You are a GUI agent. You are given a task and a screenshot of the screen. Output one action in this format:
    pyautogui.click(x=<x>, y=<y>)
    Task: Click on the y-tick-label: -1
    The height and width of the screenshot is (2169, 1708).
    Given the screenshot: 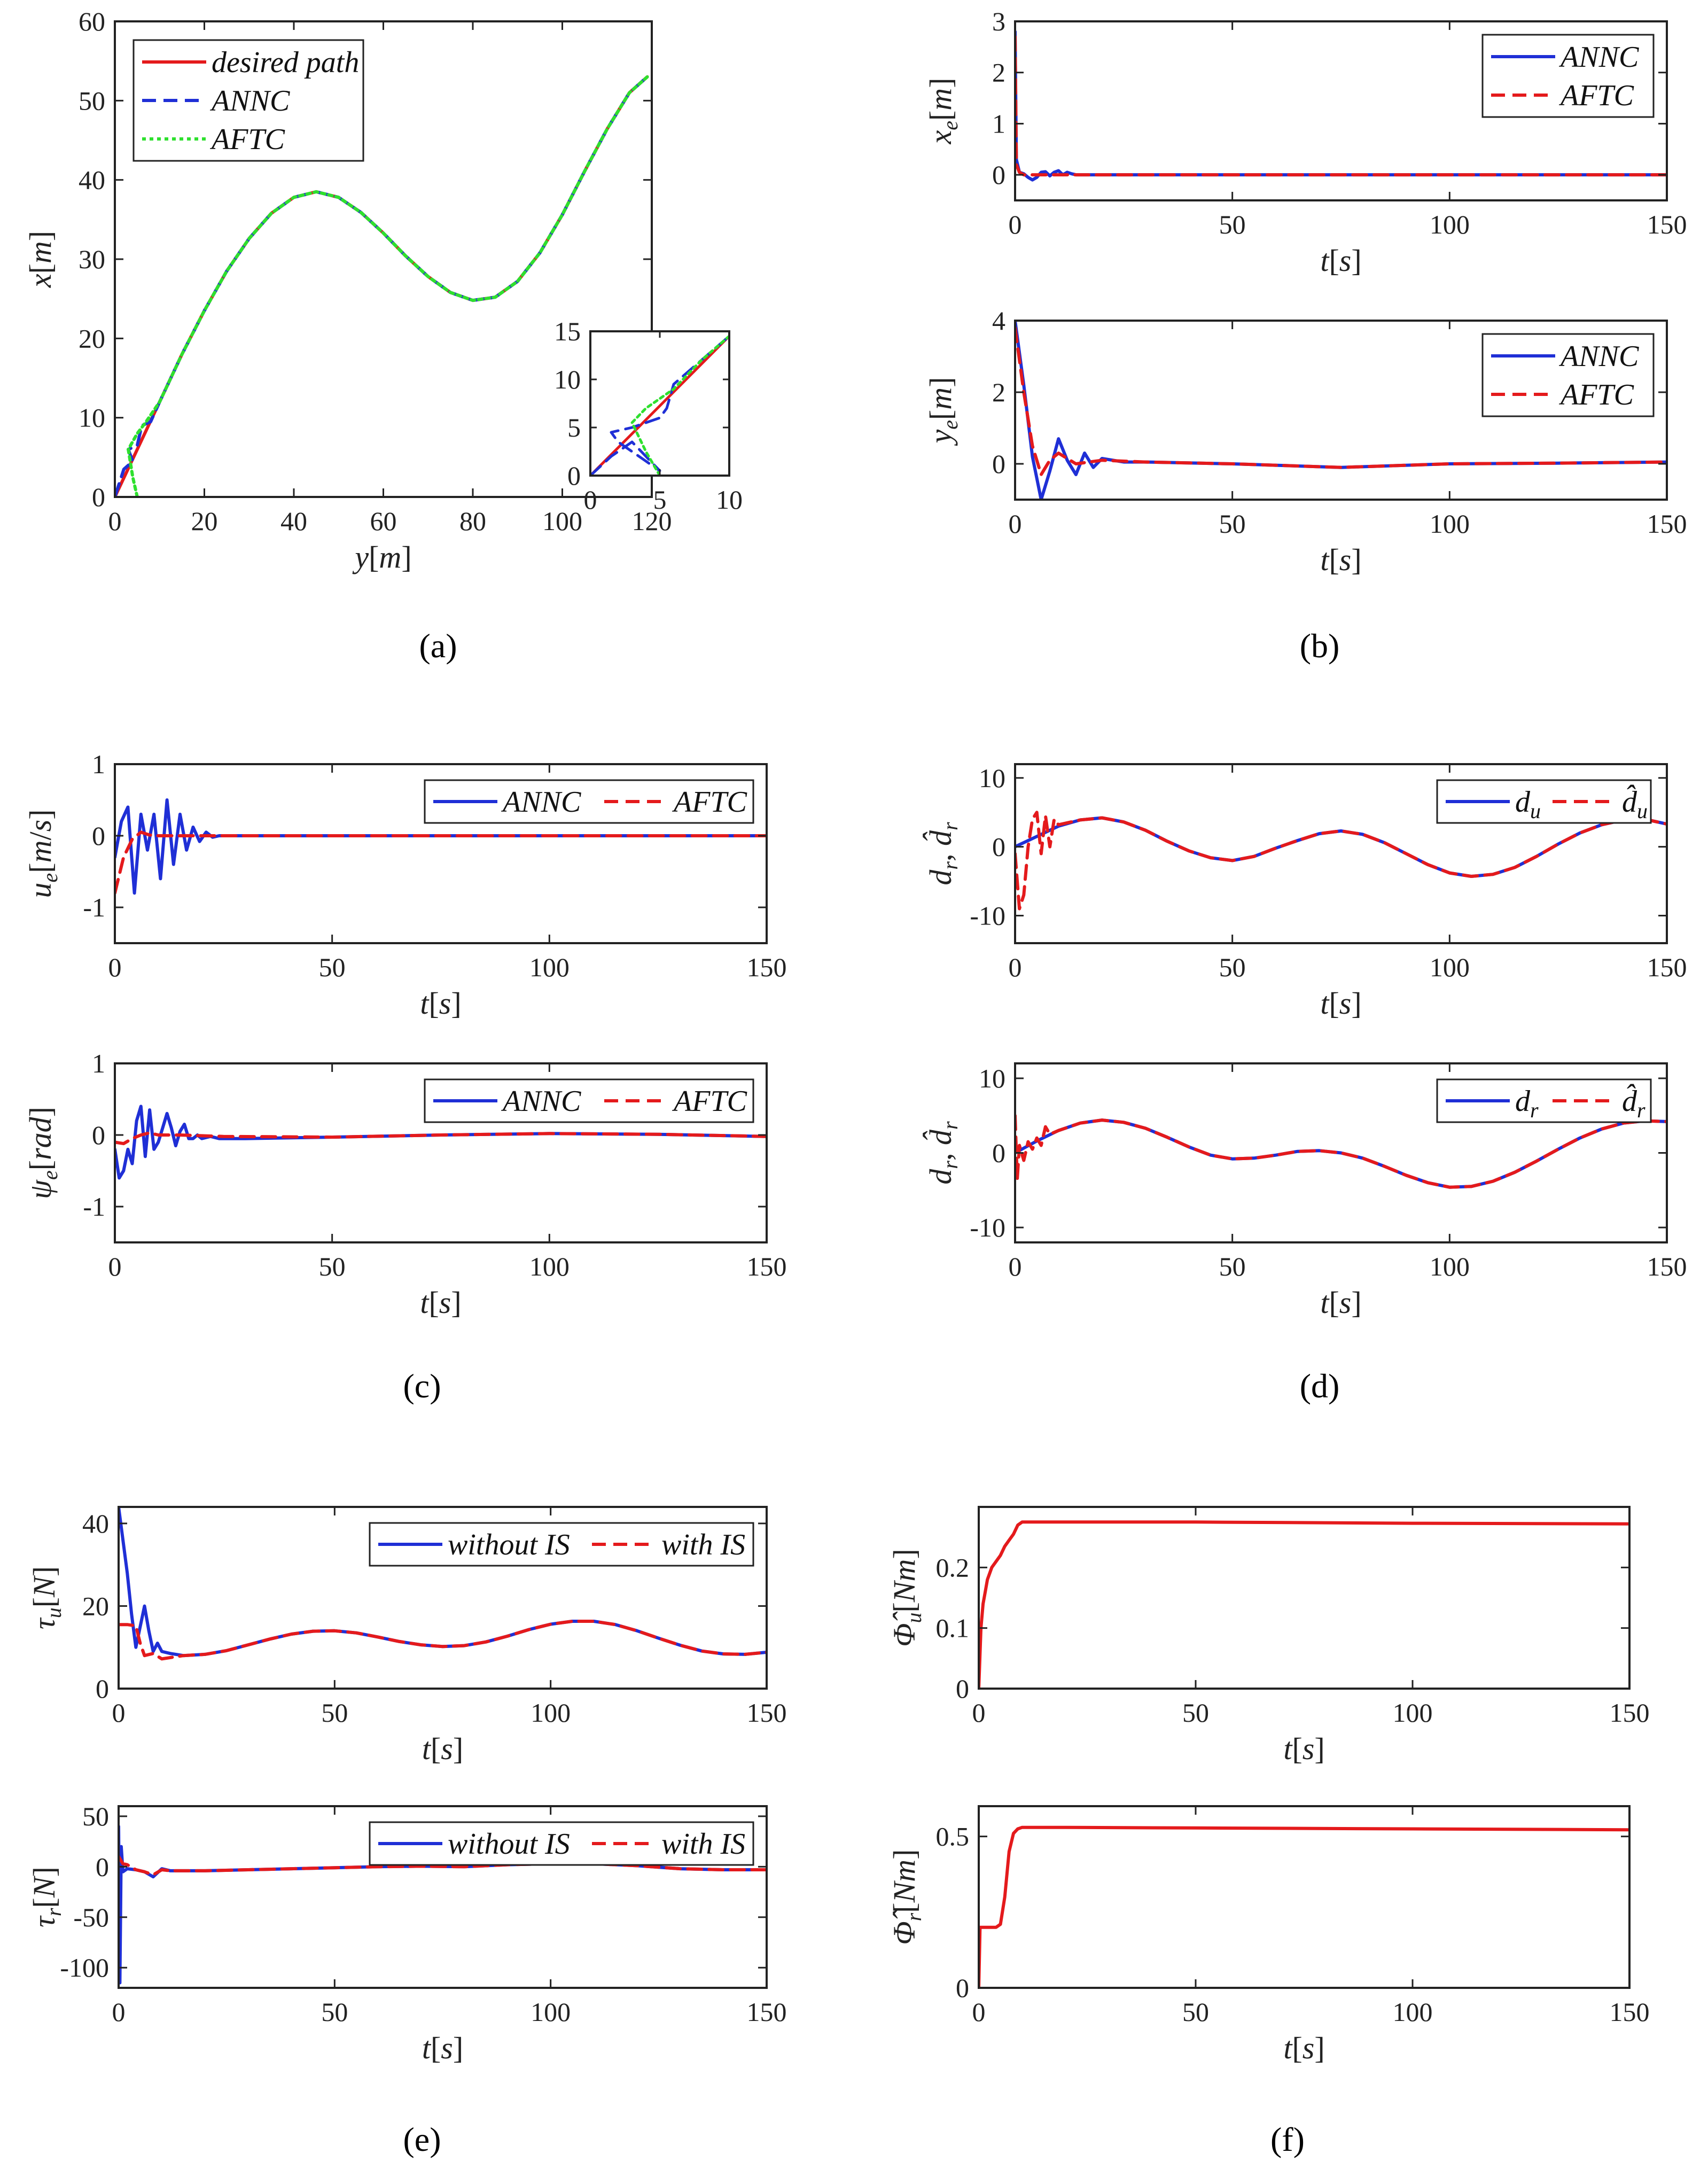 What is the action you would take?
    pyautogui.click(x=94, y=1207)
    